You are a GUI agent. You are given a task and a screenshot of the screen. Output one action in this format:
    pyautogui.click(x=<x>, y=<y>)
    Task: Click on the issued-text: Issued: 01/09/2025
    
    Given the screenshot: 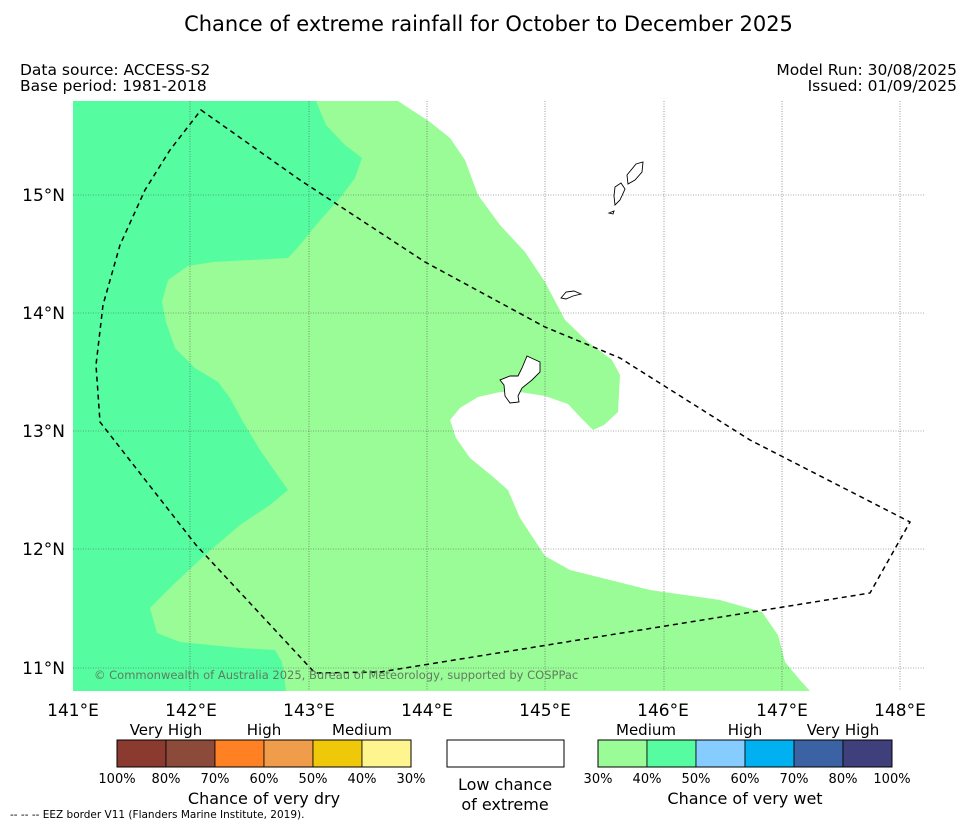 What is the action you would take?
    pyautogui.click(x=882, y=86)
    